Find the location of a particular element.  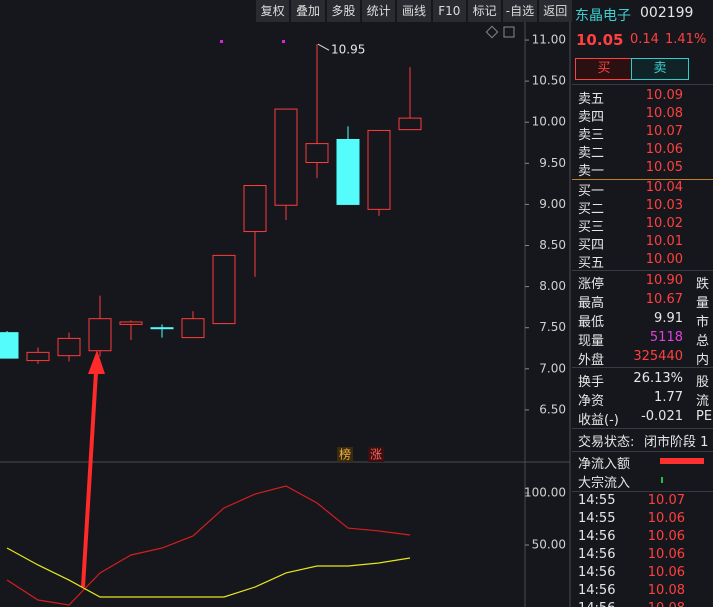

toolbar-button: 复权 is located at coordinates (273, 11).